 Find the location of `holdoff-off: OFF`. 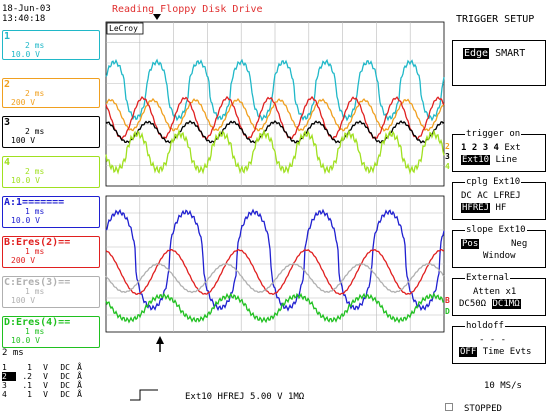

holdoff-off: OFF is located at coordinates (468, 352).